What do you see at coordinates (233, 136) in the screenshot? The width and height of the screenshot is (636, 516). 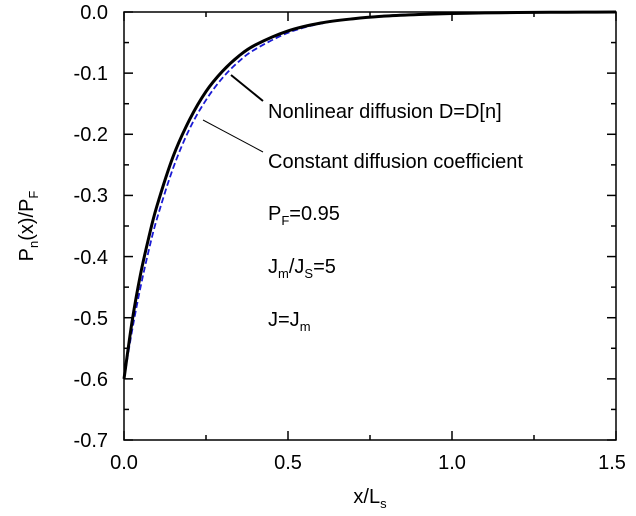 I see `constant-leader-line` at bounding box center [233, 136].